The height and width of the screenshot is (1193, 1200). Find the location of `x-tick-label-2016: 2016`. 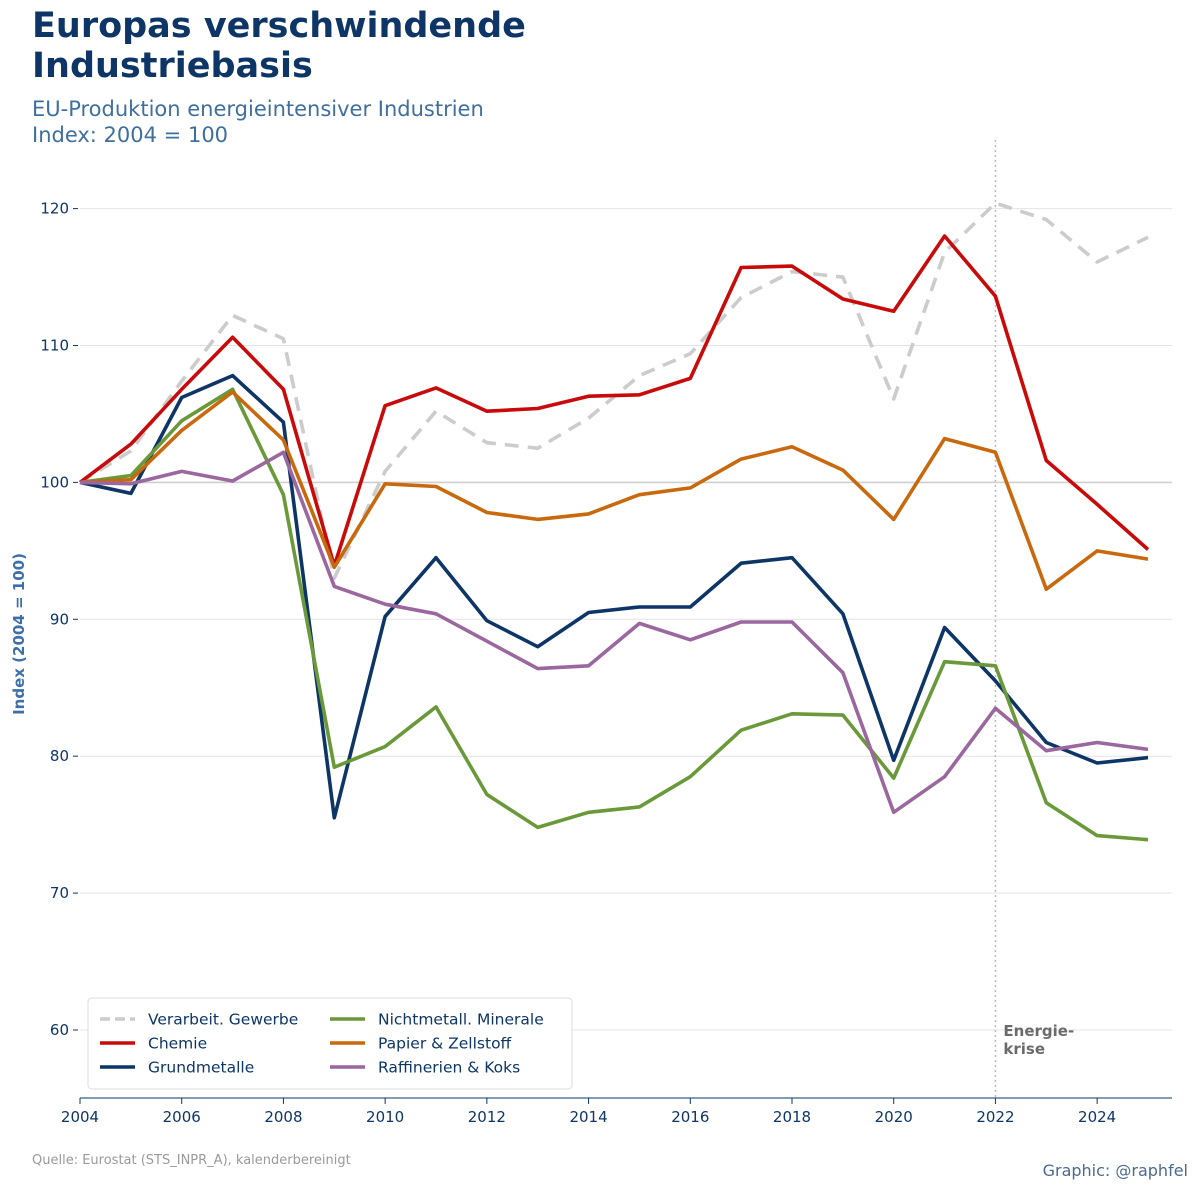

x-tick-label-2016: 2016 is located at coordinates (690, 1117).